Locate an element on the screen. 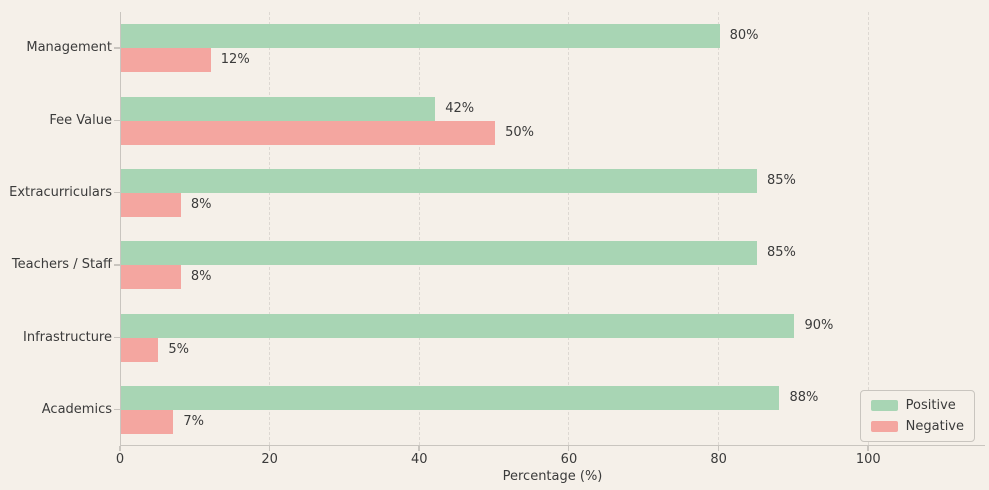 The width and height of the screenshot is (989, 490). category-label-3: Teachers / Staff is located at coordinates (61, 265).